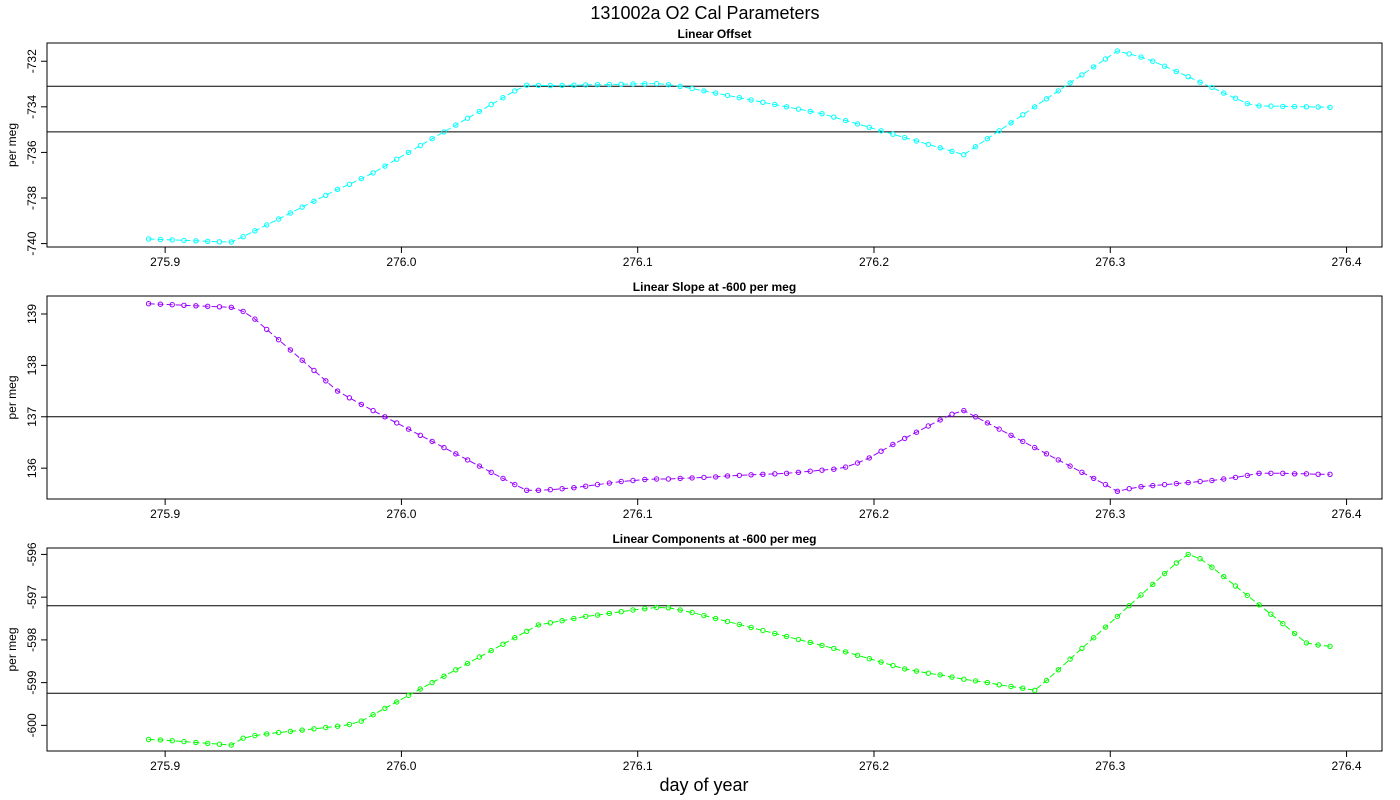 This screenshot has height=800, width=1400. What do you see at coordinates (638, 514) in the screenshot?
I see `x-tick-label: 276.1` at bounding box center [638, 514].